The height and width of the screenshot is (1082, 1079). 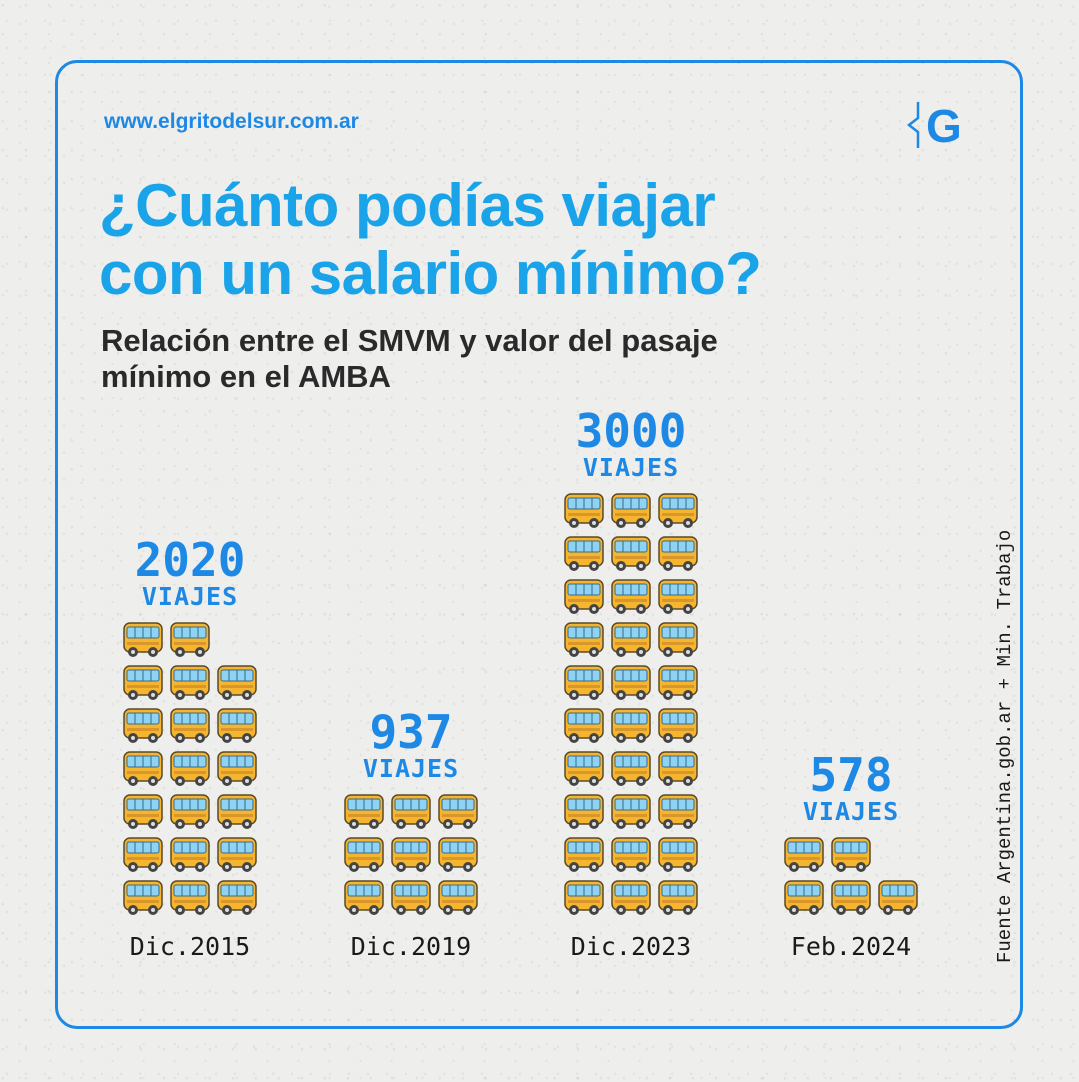 I want to click on source-note: Fuente Argentina.gob.ar + Min. Trabajo, so click(x=1005, y=746).